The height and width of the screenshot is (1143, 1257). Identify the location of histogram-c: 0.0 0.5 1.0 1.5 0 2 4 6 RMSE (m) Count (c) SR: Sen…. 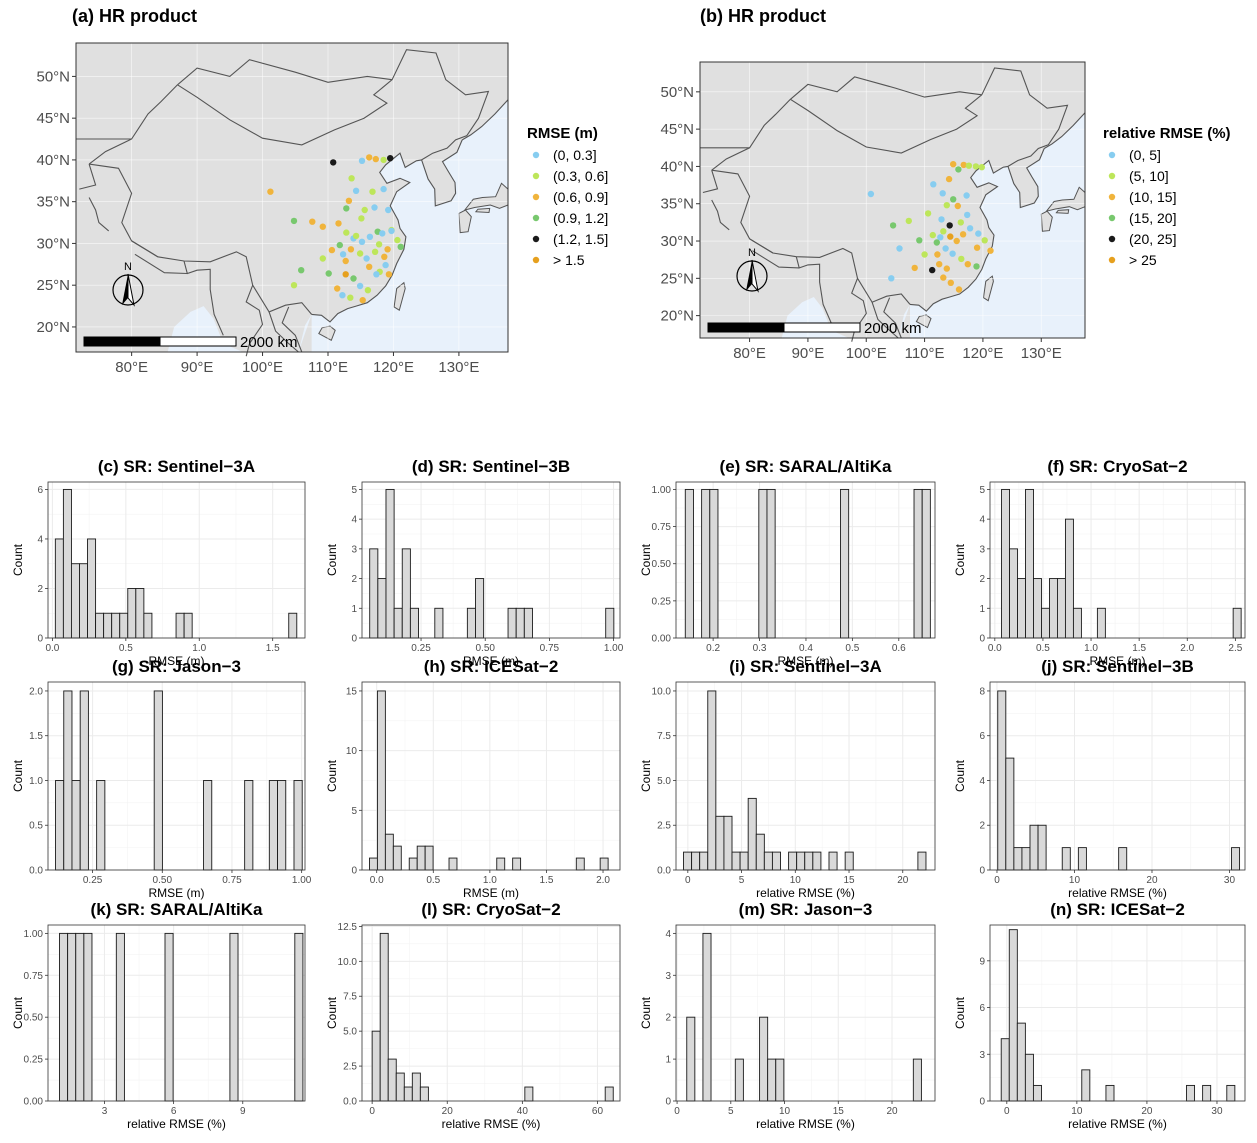
(158, 562).